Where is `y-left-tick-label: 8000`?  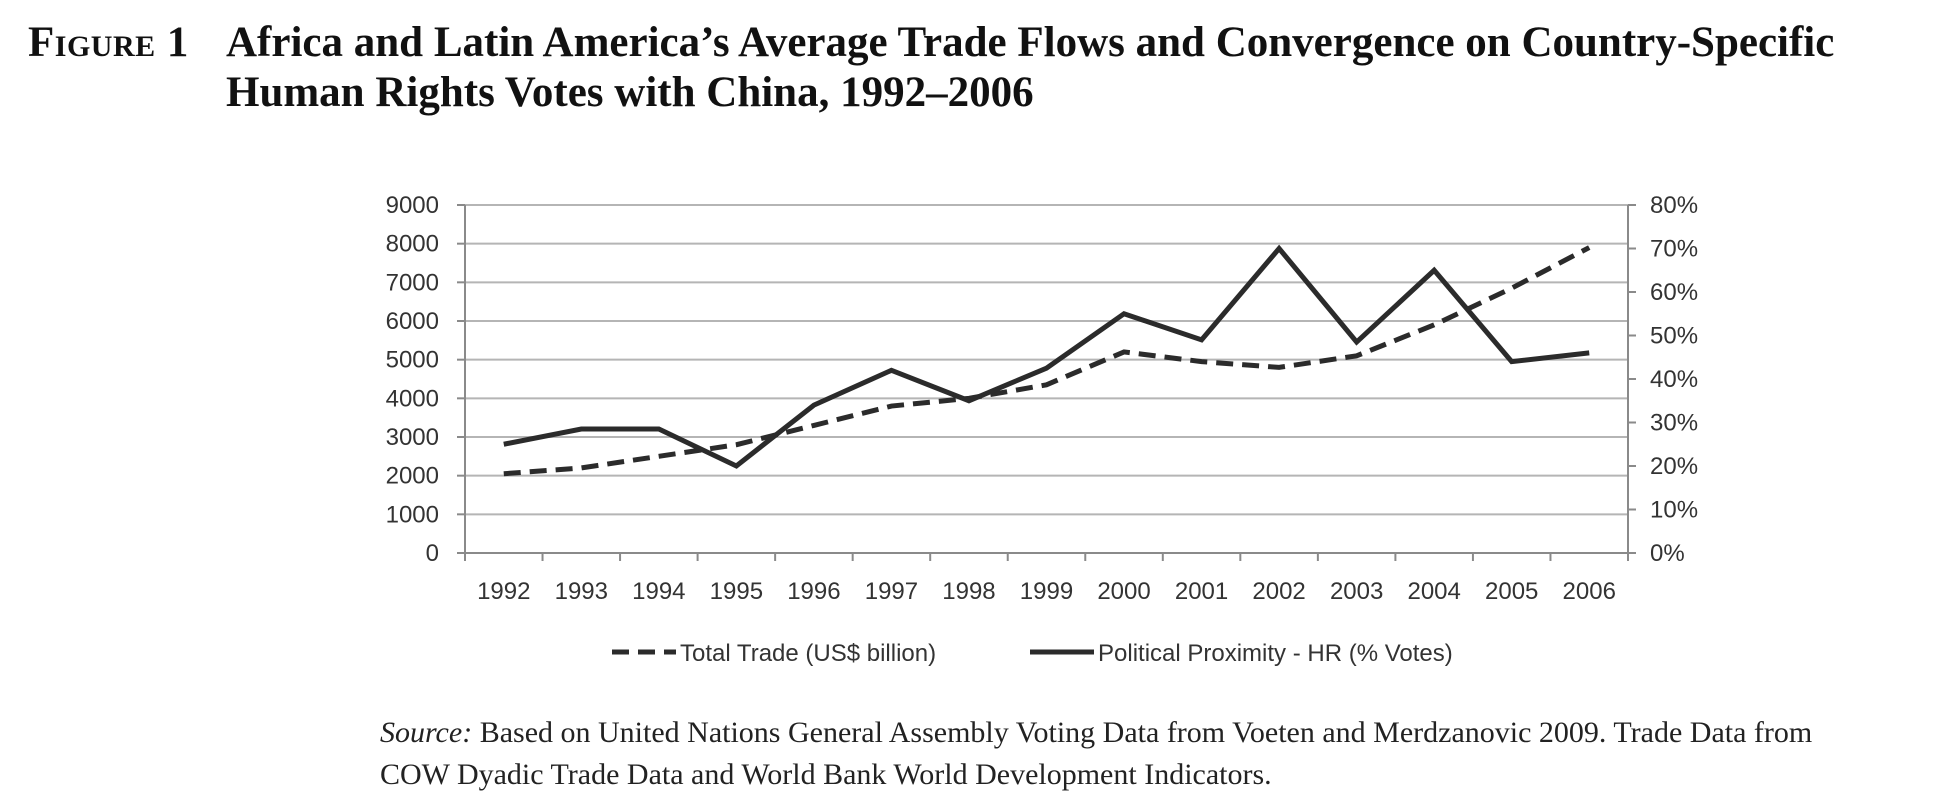 y-left-tick-label: 8000 is located at coordinates (412, 244).